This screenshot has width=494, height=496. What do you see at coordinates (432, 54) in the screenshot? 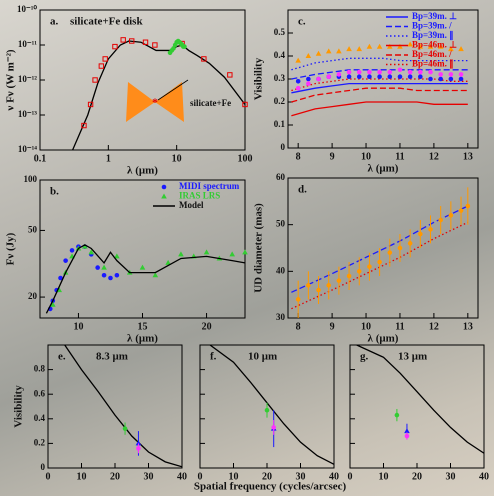
I see `legend-label: Bp=46m. /` at bounding box center [432, 54].